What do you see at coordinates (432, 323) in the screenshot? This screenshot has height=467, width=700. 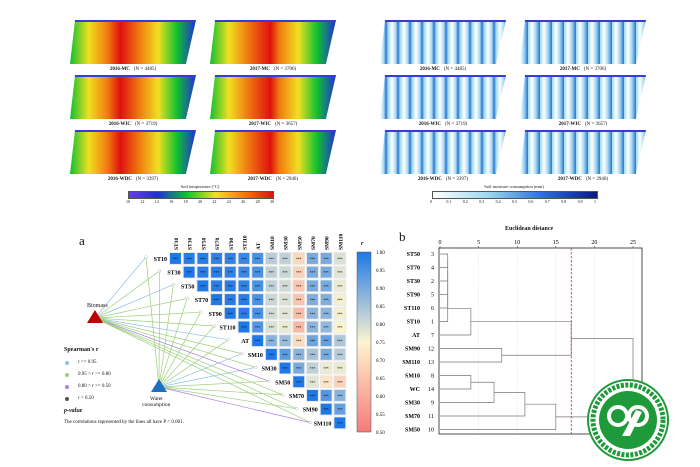 I see `leaf-id: 1` at bounding box center [432, 323].